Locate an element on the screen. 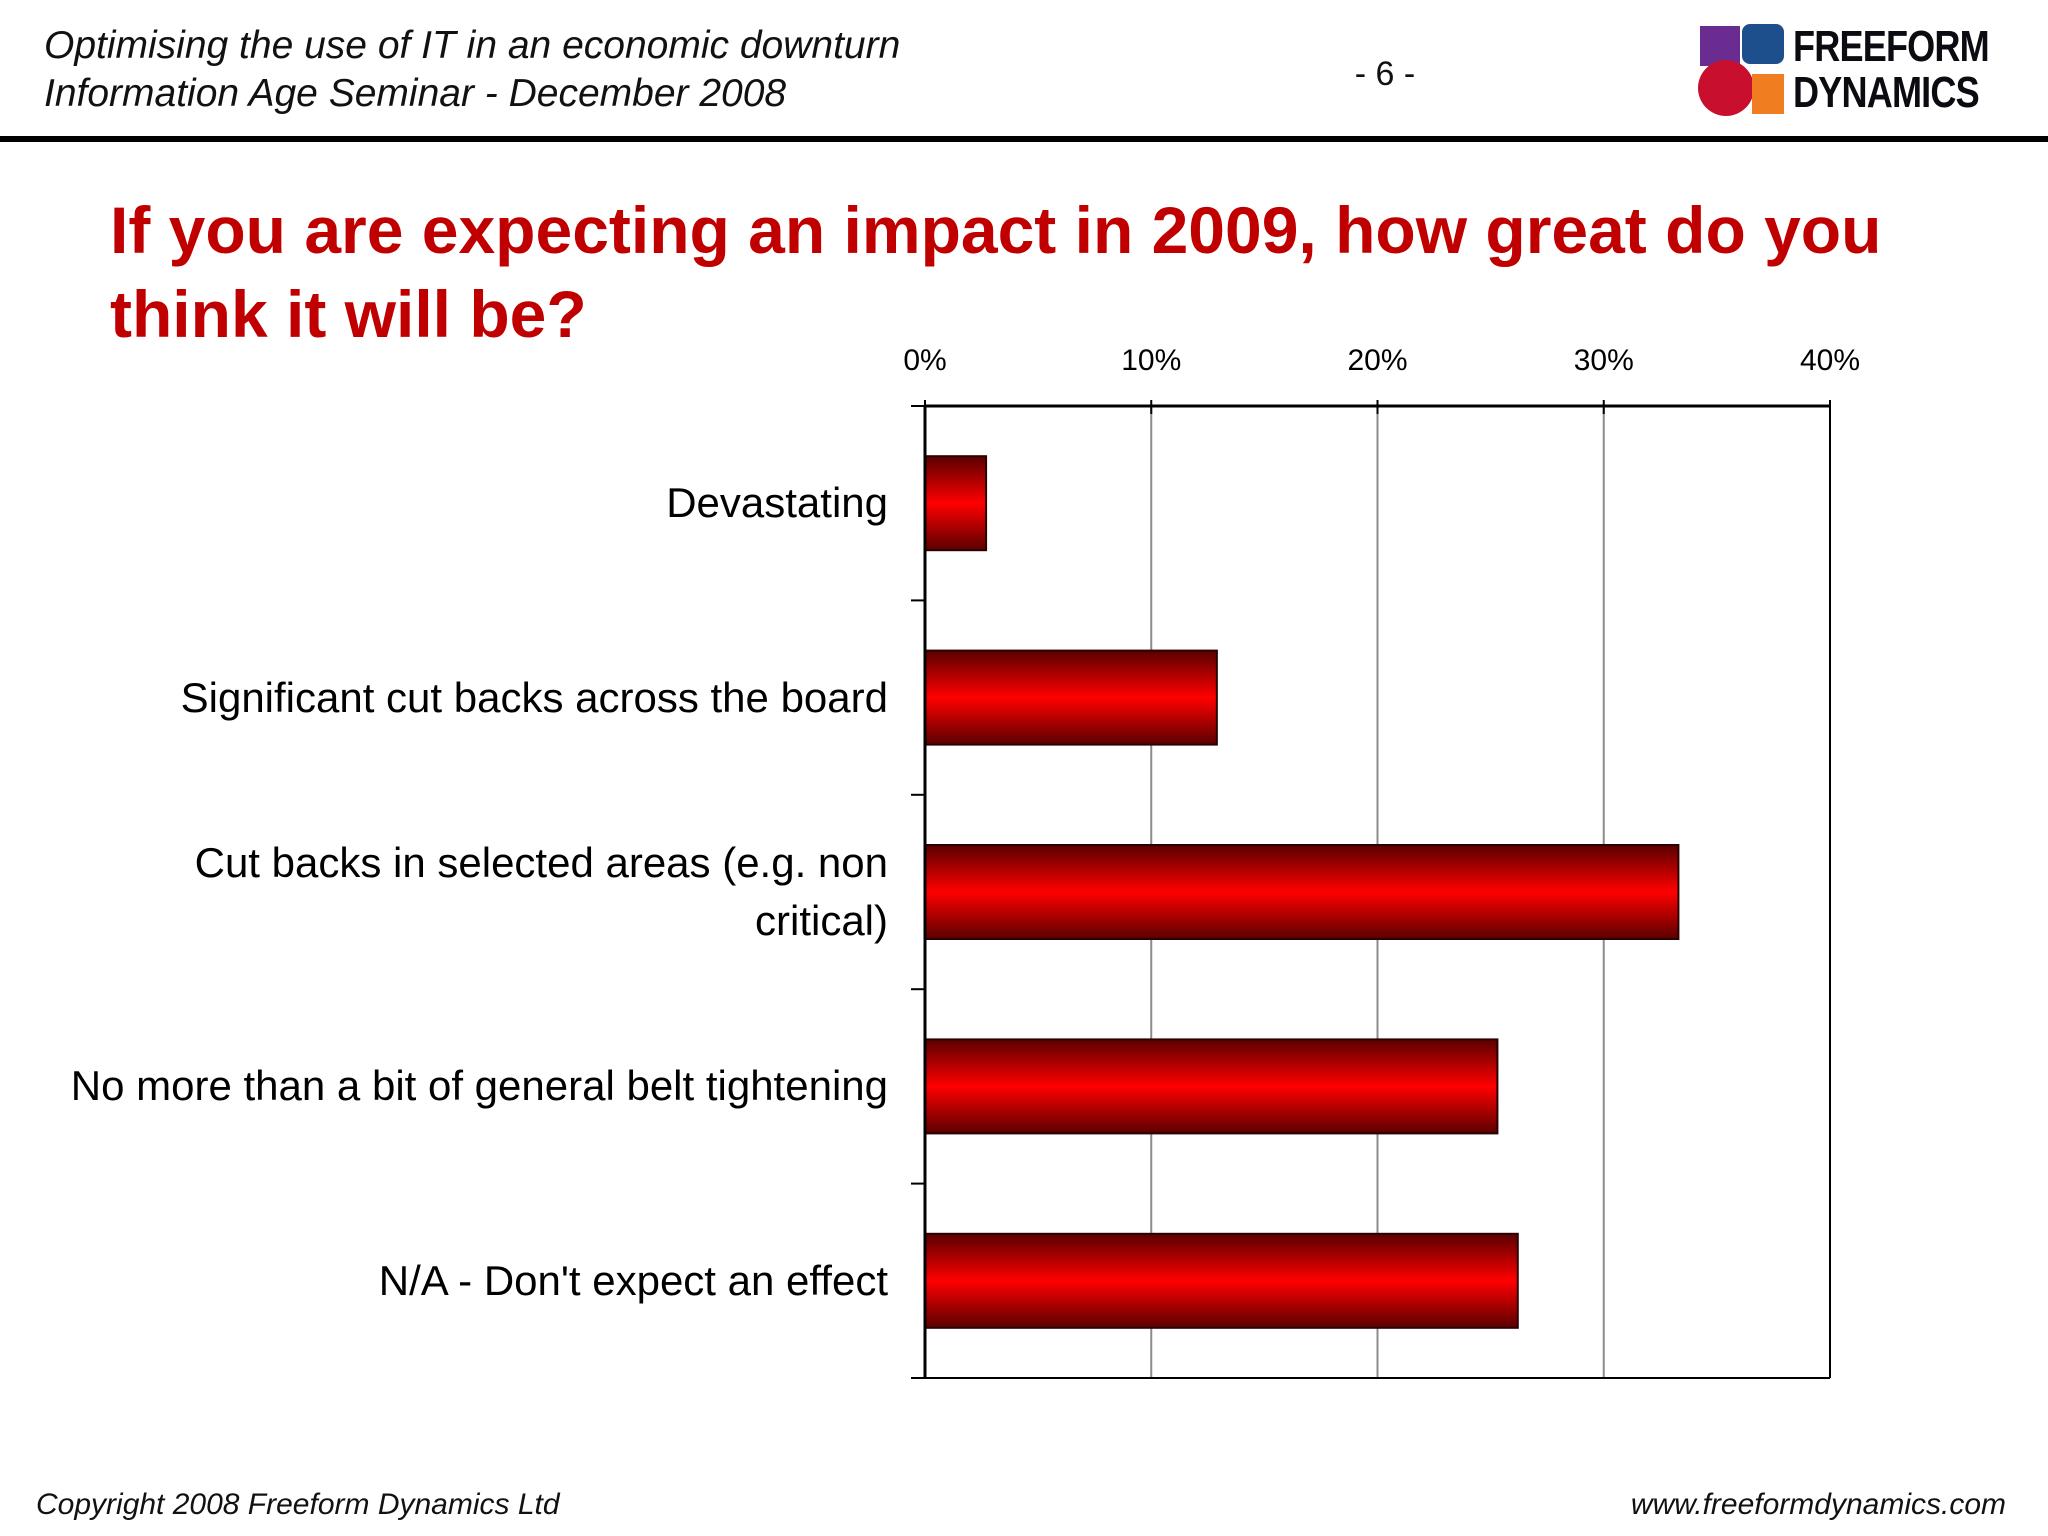  logo-red-circle is located at coordinates (1726, 88).